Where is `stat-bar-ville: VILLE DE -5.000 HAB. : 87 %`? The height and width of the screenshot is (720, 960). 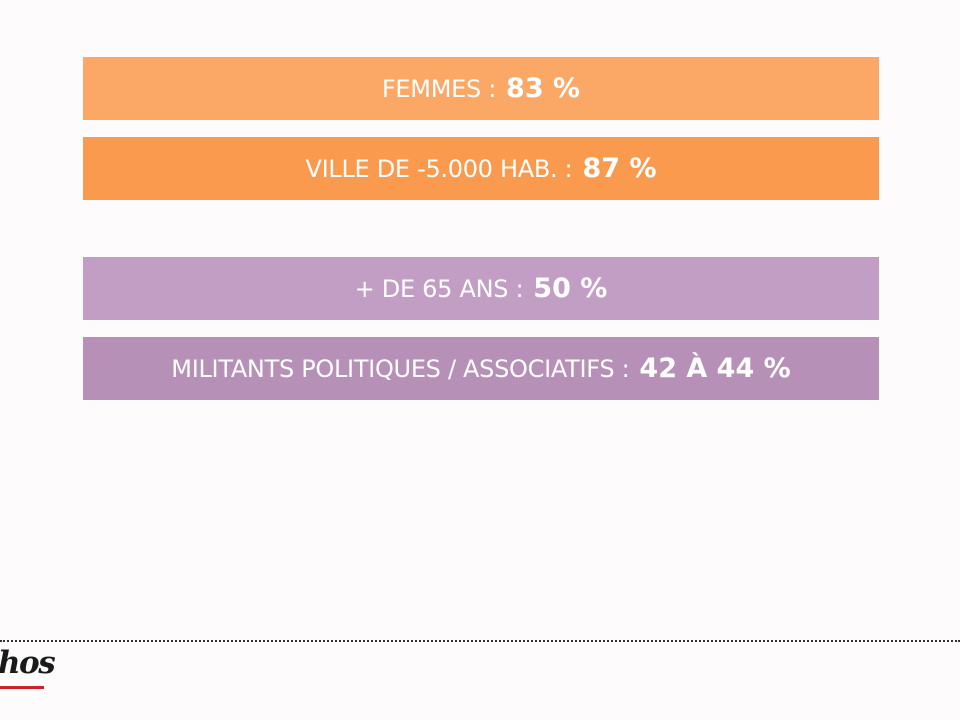 stat-bar-ville: VILLE DE -5.000 HAB. : 87 % is located at coordinates (481, 168).